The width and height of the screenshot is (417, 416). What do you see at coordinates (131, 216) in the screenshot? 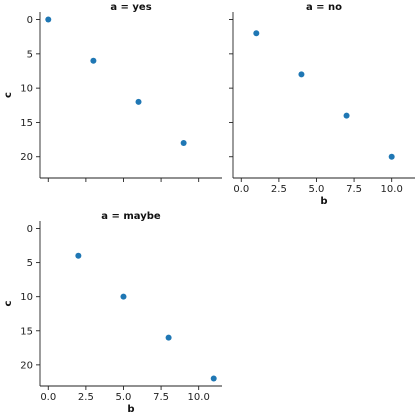
I see `panel-title: a = maybe` at bounding box center [131, 216].